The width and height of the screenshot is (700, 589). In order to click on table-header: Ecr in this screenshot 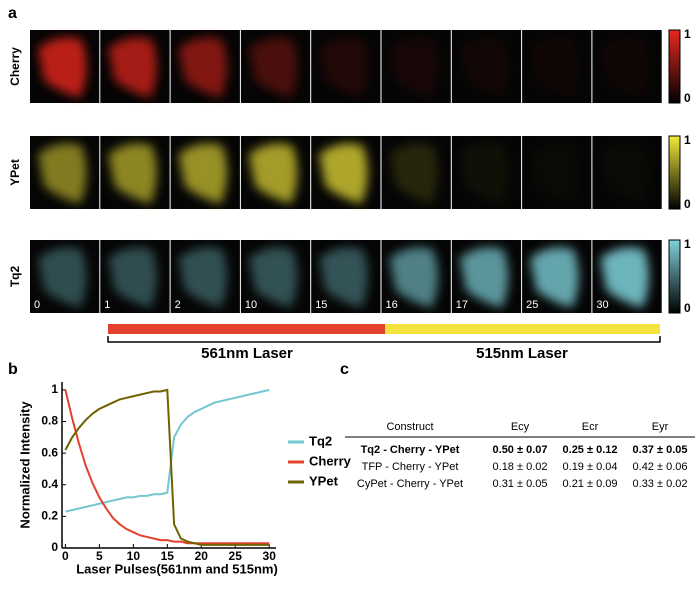, I will do `click(590, 427)`.